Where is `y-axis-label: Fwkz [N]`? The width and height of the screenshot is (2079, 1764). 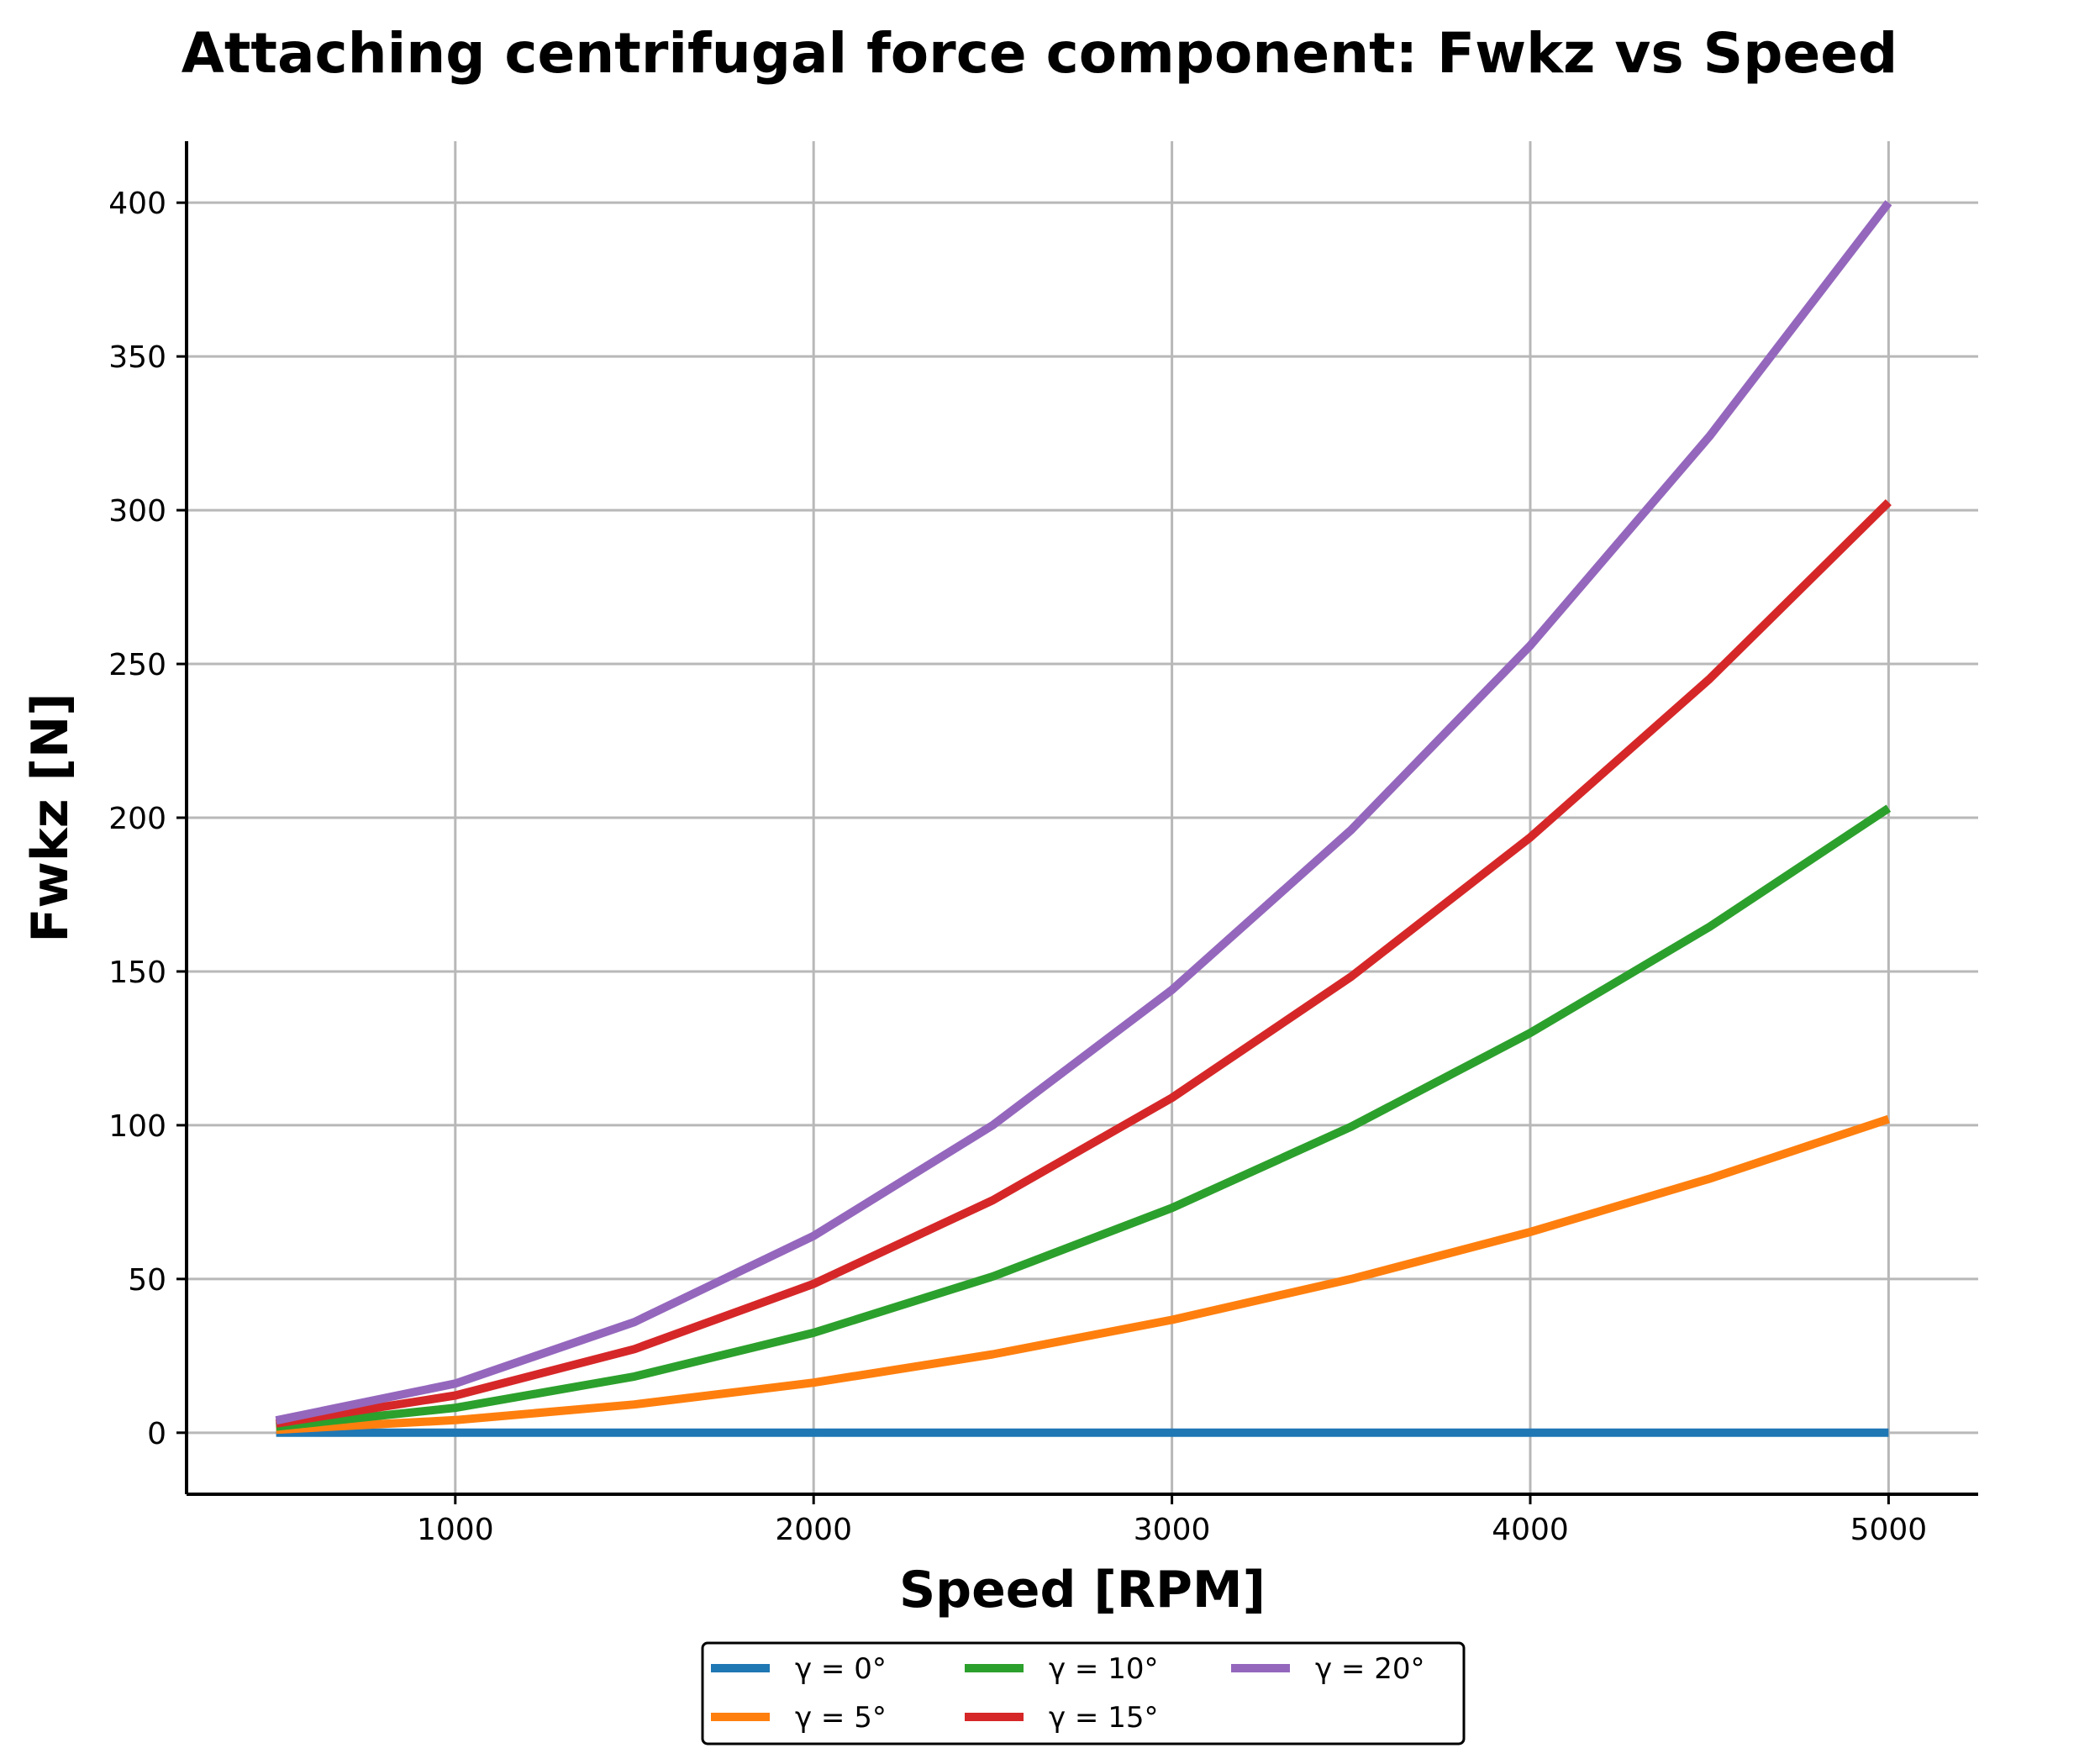 y-axis-label: Fwkz [N] is located at coordinates (50, 817).